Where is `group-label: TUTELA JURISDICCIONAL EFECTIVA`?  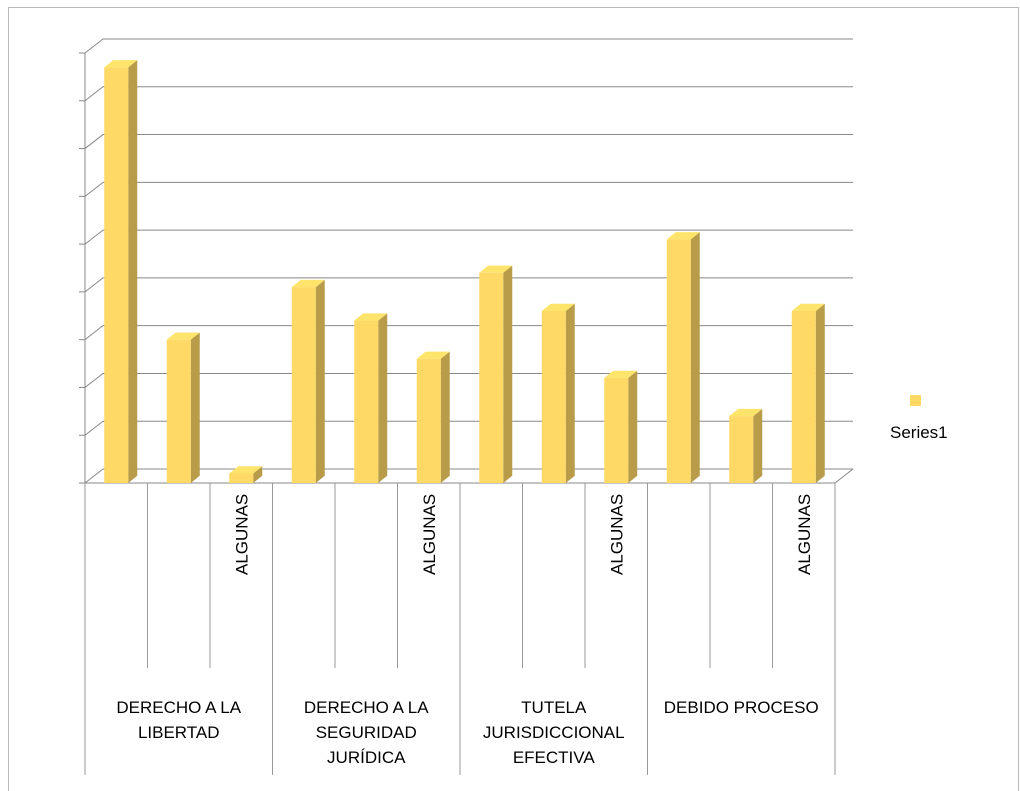
group-label: TUTELA JURISDICCIONAL EFECTIVA is located at coordinates (553, 732).